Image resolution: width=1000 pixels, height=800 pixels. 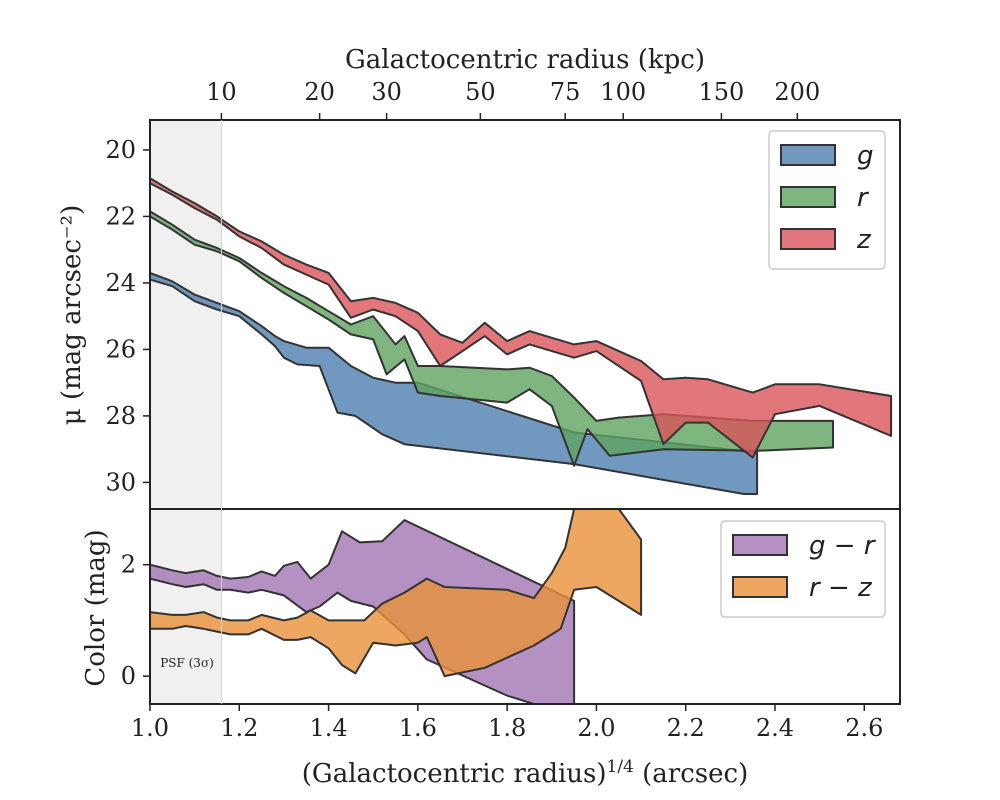 I want to click on x-tick-label: 1.4, so click(x=328, y=728).